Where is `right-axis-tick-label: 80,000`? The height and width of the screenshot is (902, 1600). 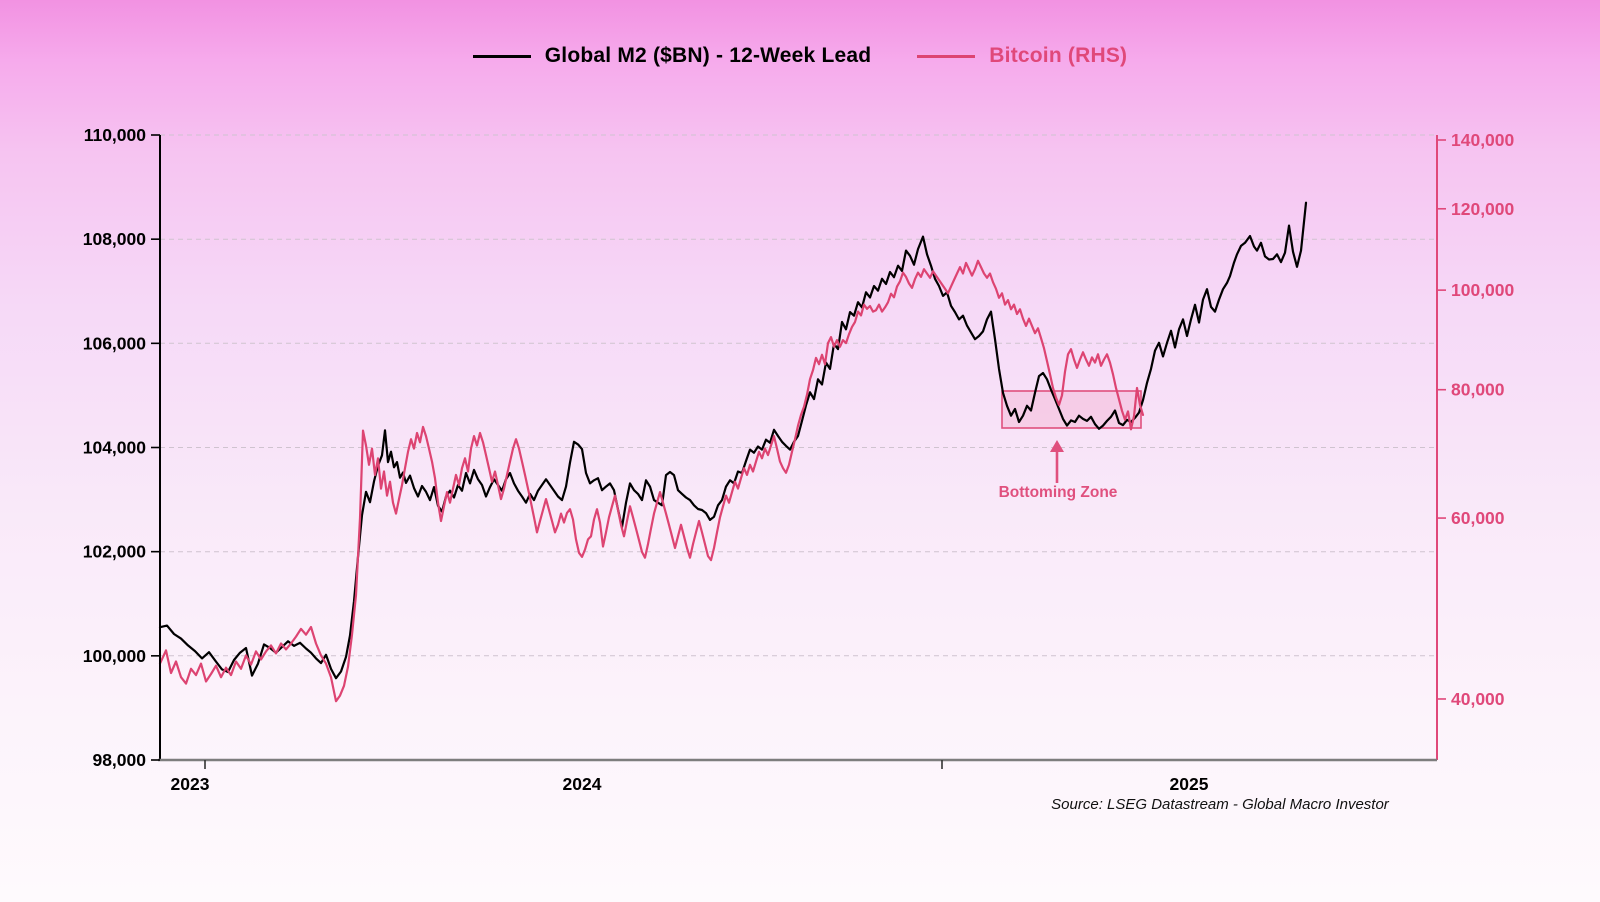 right-axis-tick-label: 80,000 is located at coordinates (1478, 390).